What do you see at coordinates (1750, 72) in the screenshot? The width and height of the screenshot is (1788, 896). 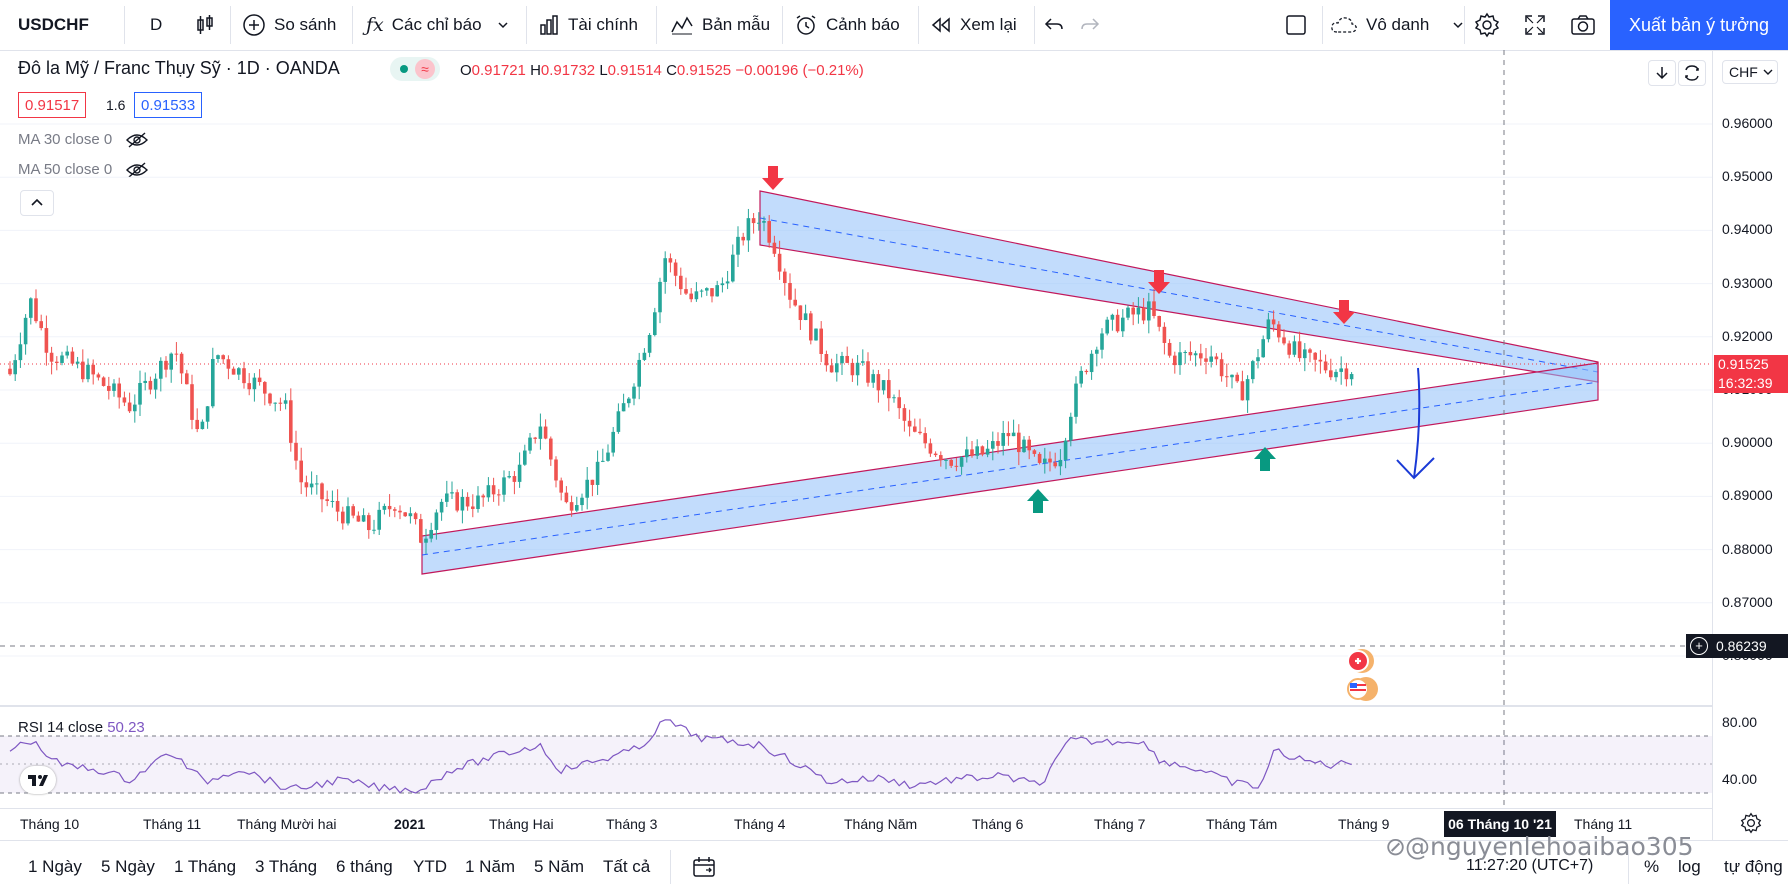 I see `currency-dropdown: CHF` at bounding box center [1750, 72].